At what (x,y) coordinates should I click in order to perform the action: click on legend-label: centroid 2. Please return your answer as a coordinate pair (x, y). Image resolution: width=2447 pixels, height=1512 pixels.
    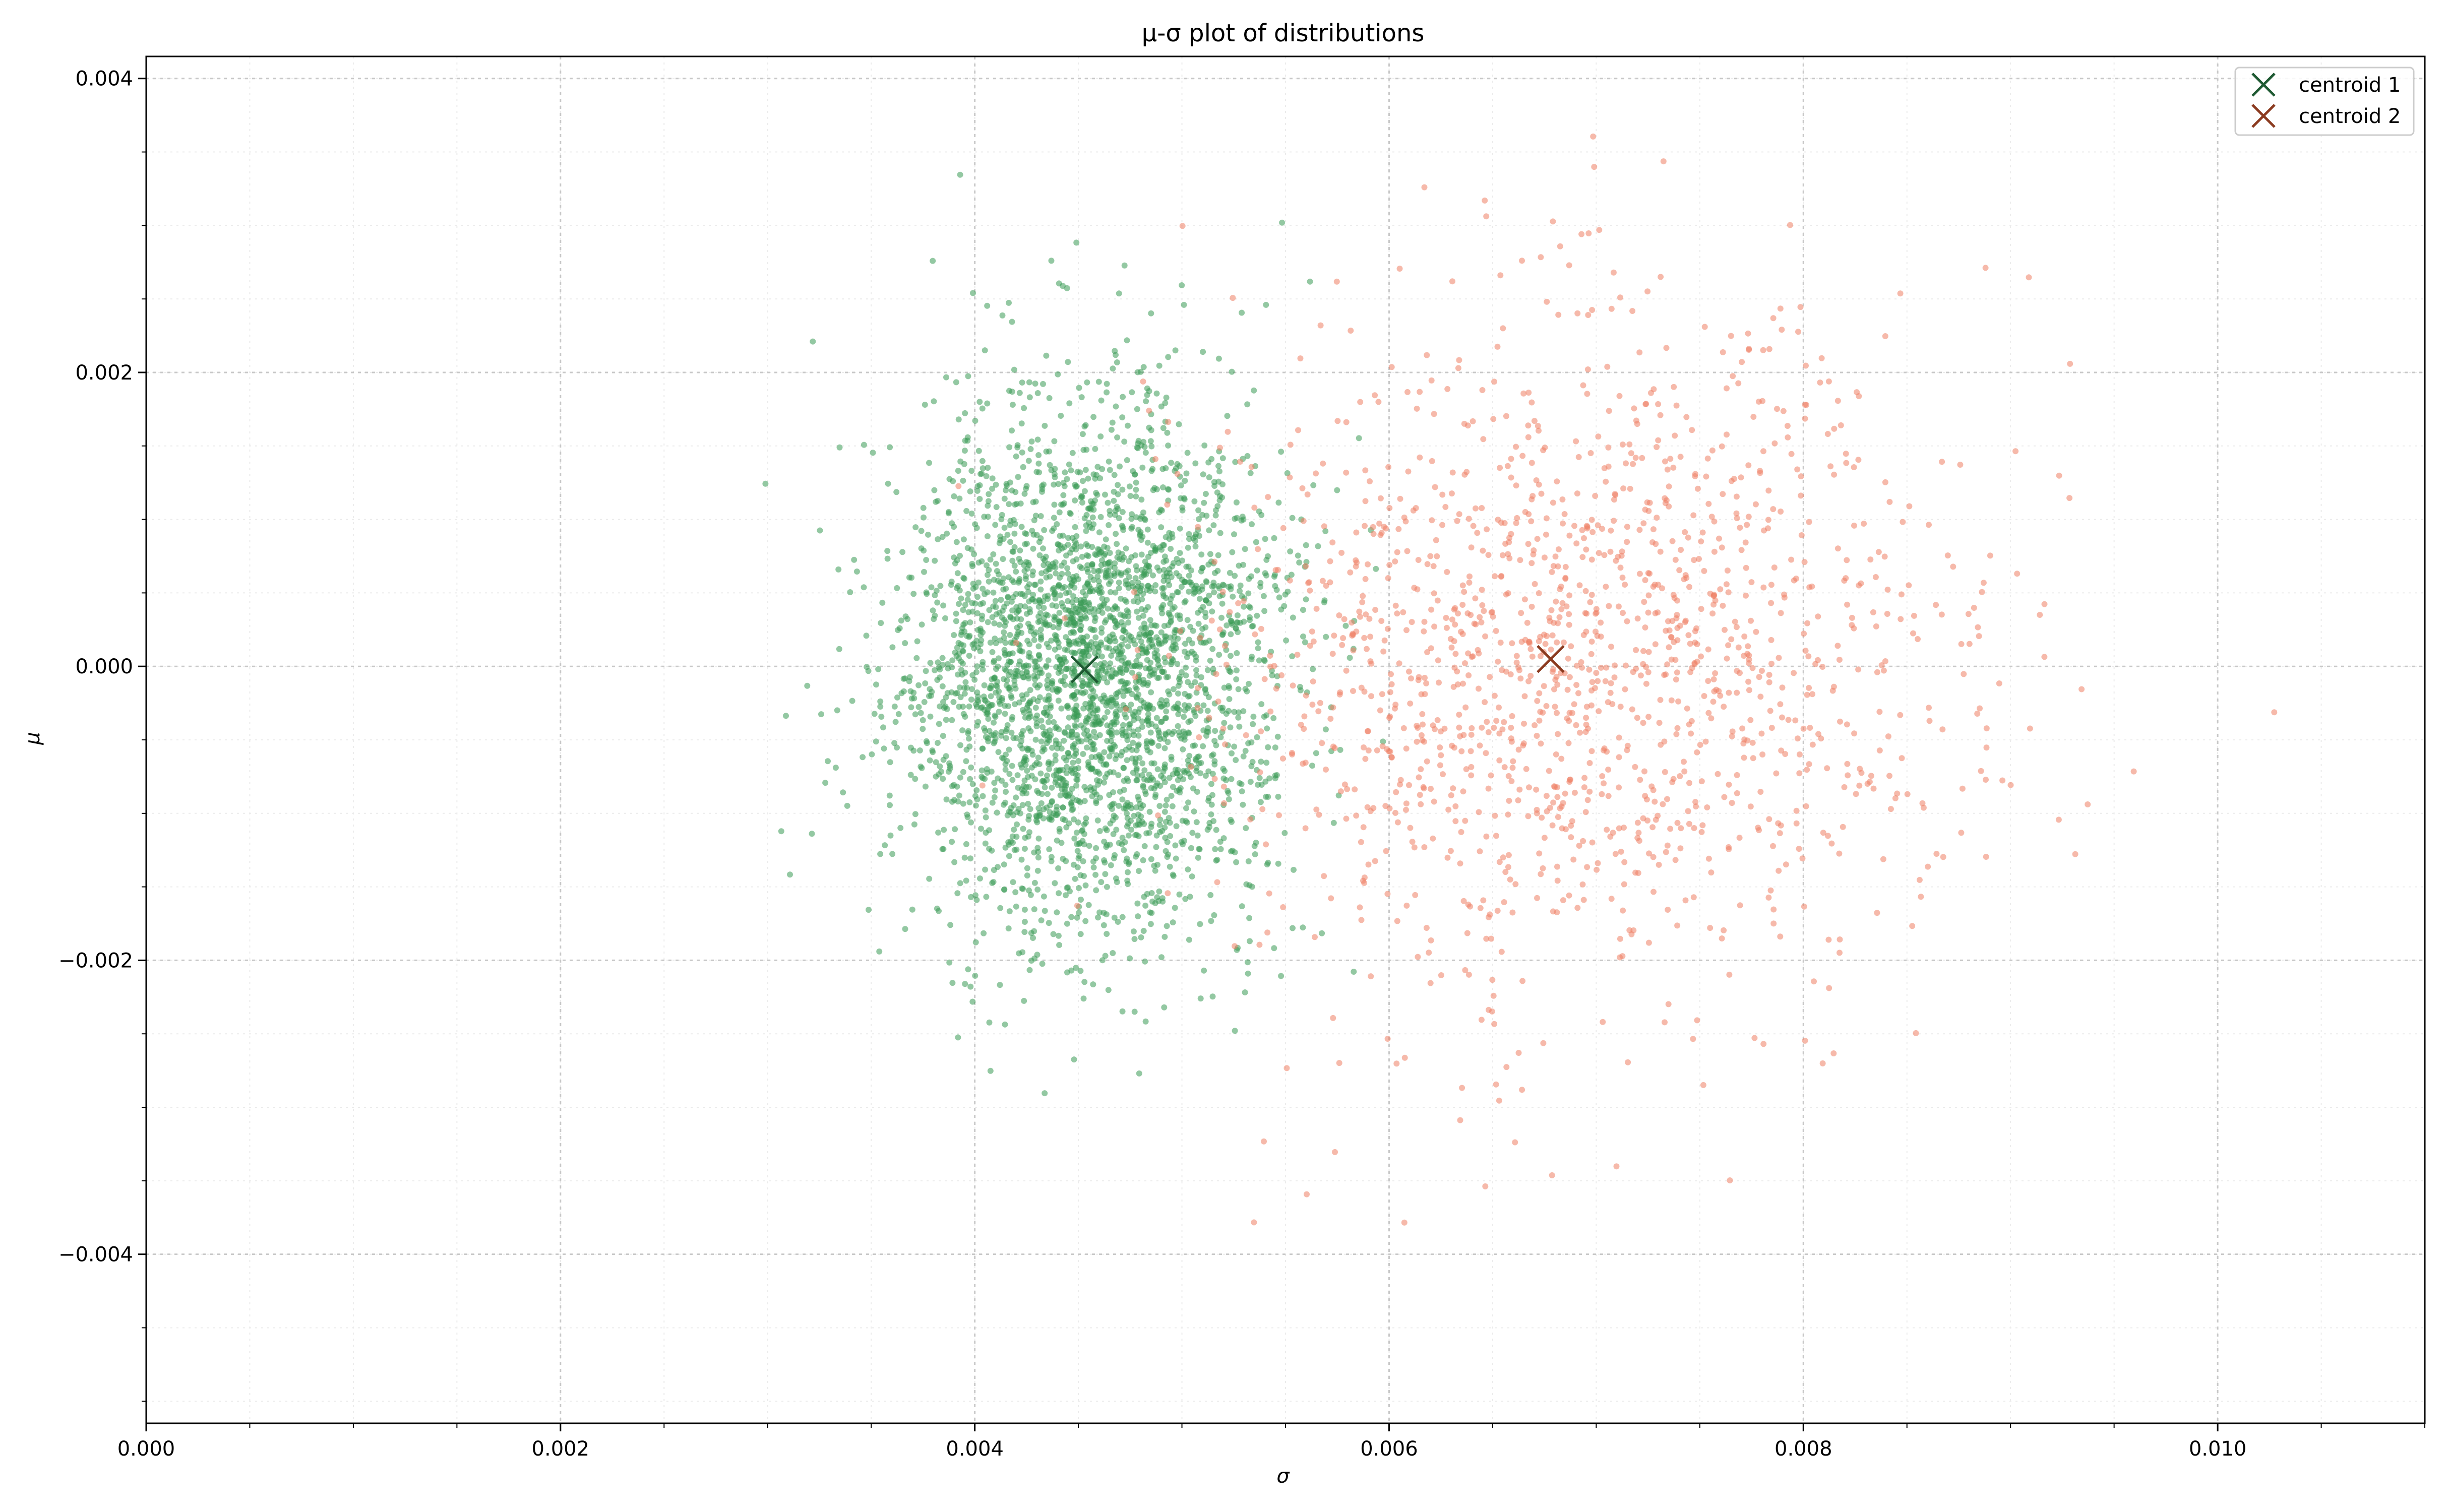
    Looking at the image, I should click on (2350, 116).